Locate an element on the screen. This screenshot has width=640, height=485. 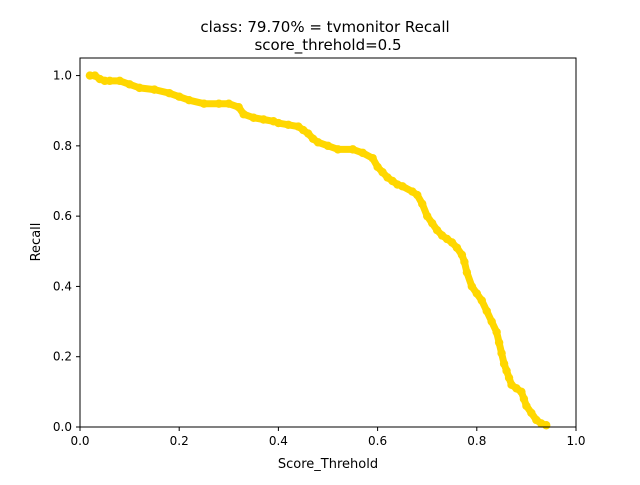
chart-title-line-1: class: 79.70% = tvmonitor Recall is located at coordinates (324, 27).